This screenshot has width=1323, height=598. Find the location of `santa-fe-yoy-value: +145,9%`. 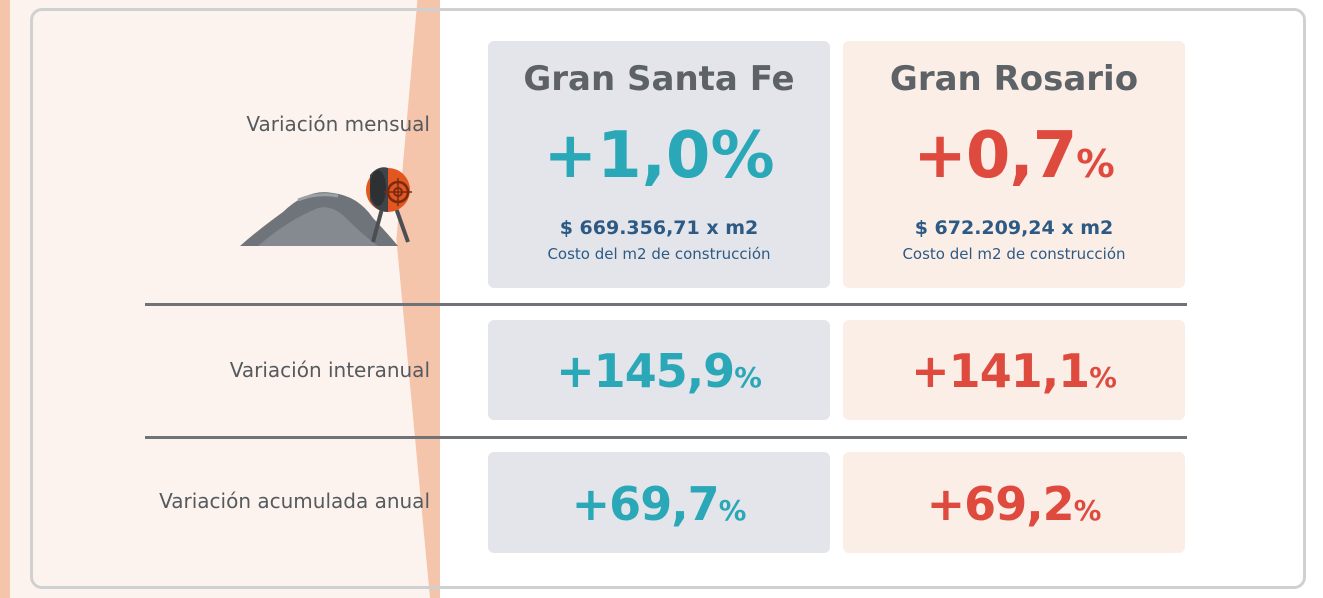

santa-fe-yoy-value: +145,9% is located at coordinates (659, 371).